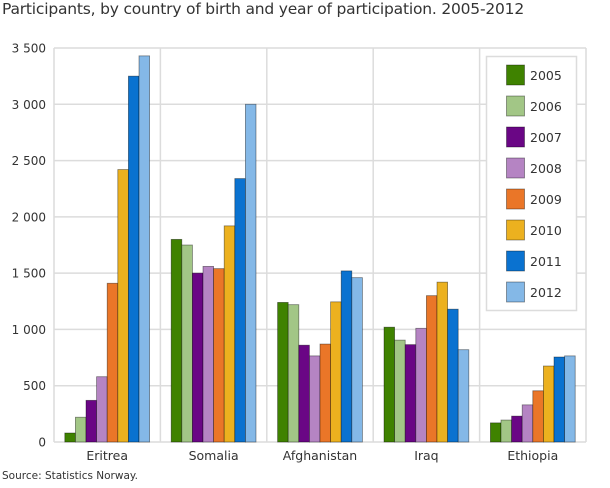 The height and width of the screenshot is (488, 610). I want to click on x-tick-label: Ethiopia, so click(532, 455).